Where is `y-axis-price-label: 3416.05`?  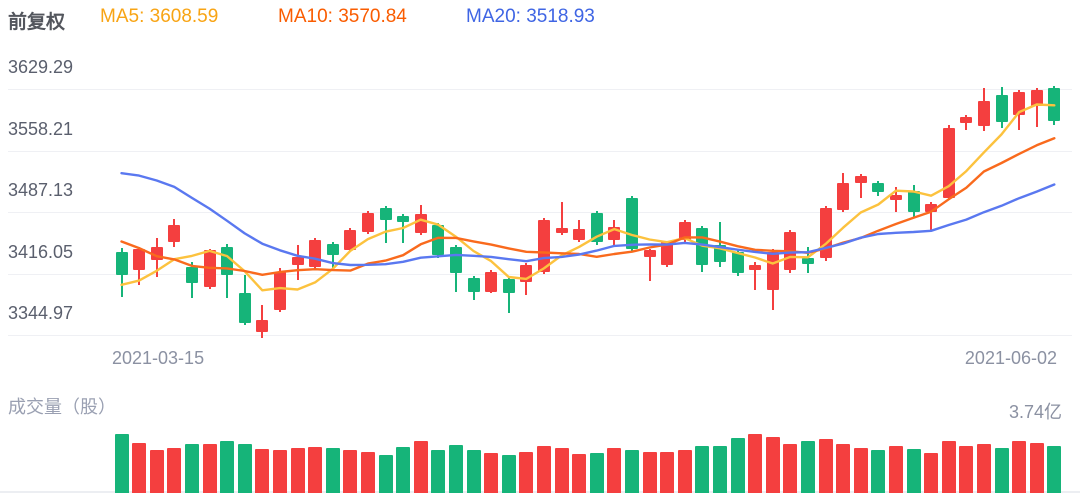 y-axis-price-label: 3416.05 is located at coordinates (41, 251).